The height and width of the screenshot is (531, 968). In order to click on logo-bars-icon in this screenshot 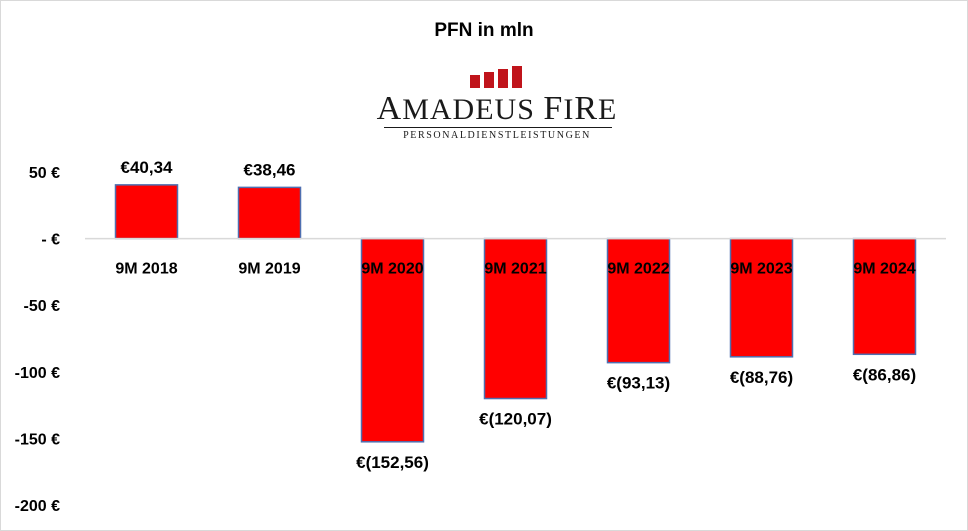, I will do `click(496, 77)`.